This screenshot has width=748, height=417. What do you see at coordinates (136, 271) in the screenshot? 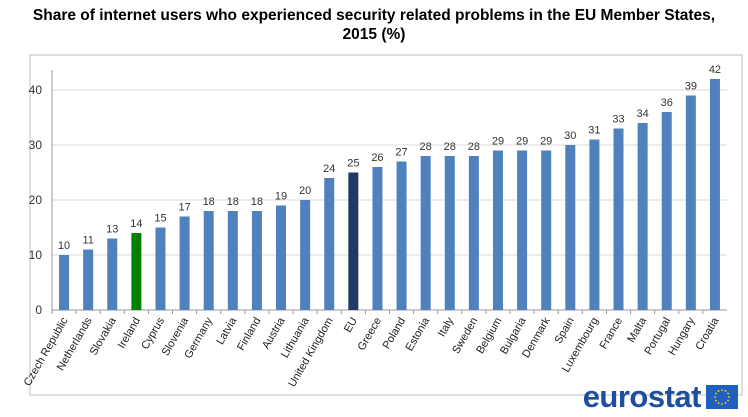
I see `bar-ireland` at bounding box center [136, 271].